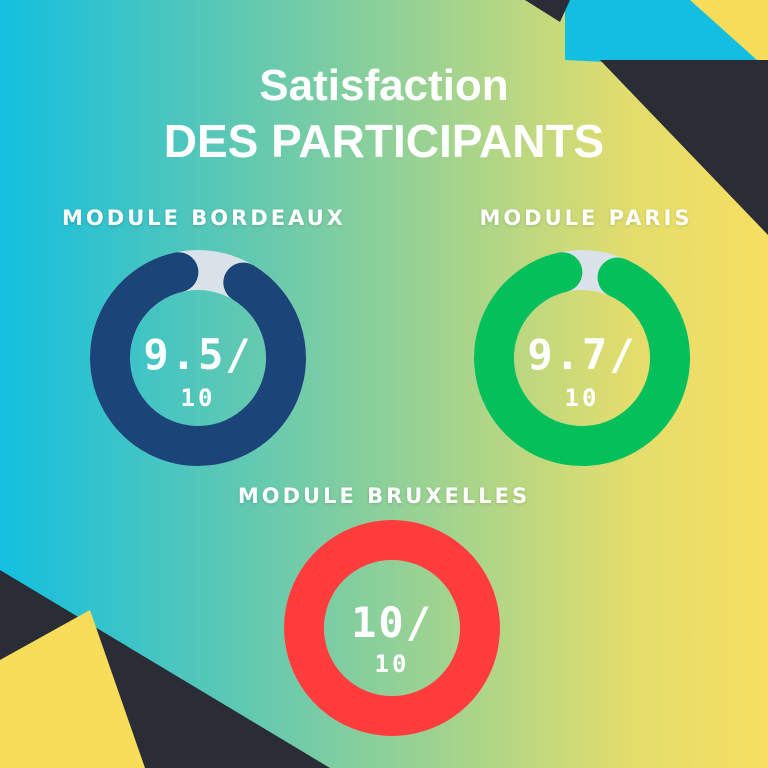 This screenshot has height=768, width=768. Describe the element at coordinates (198, 354) in the screenshot. I see `score-value-bordeaux: 9.5/` at that location.